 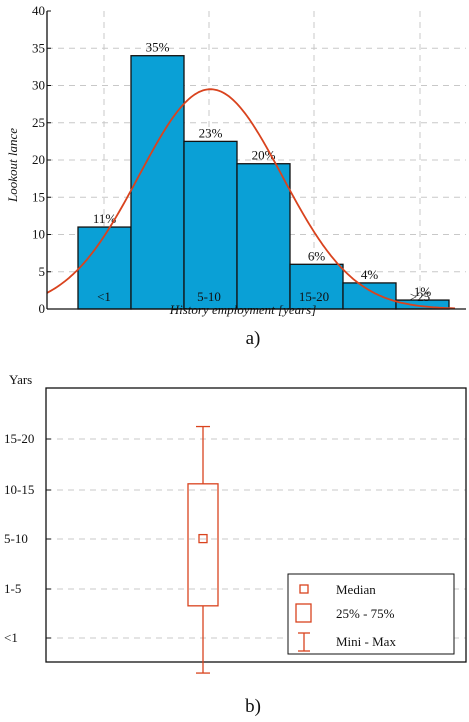 I want to click on boxplot-y-tick-label: 5-10, so click(x=16, y=538).